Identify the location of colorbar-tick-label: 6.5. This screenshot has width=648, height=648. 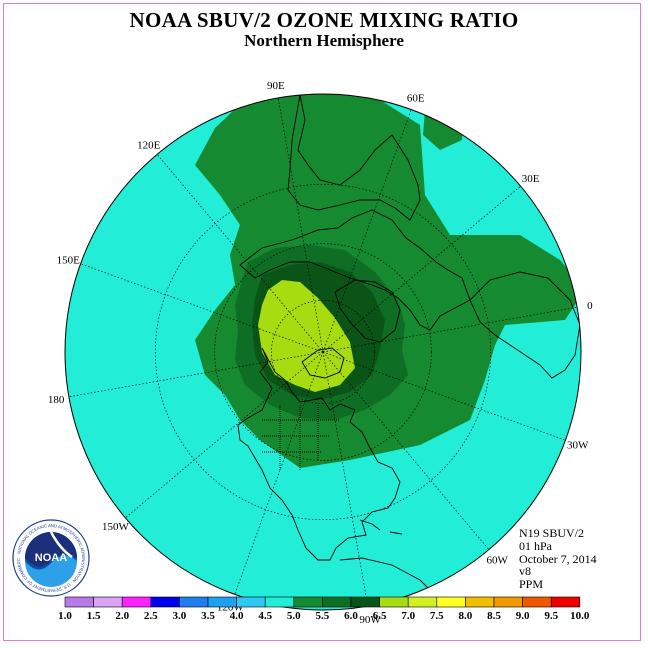
(380, 616).